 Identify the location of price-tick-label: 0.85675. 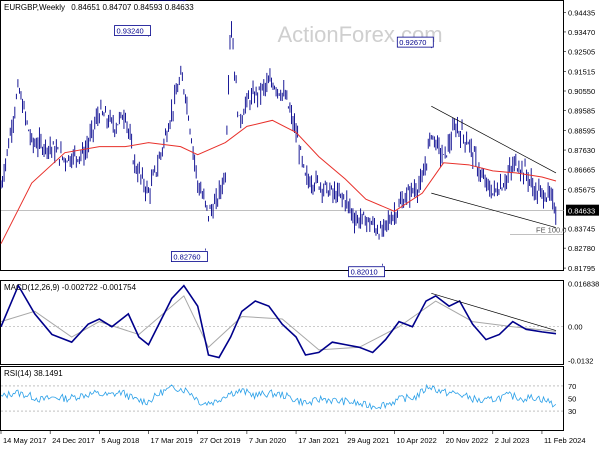
(581, 190).